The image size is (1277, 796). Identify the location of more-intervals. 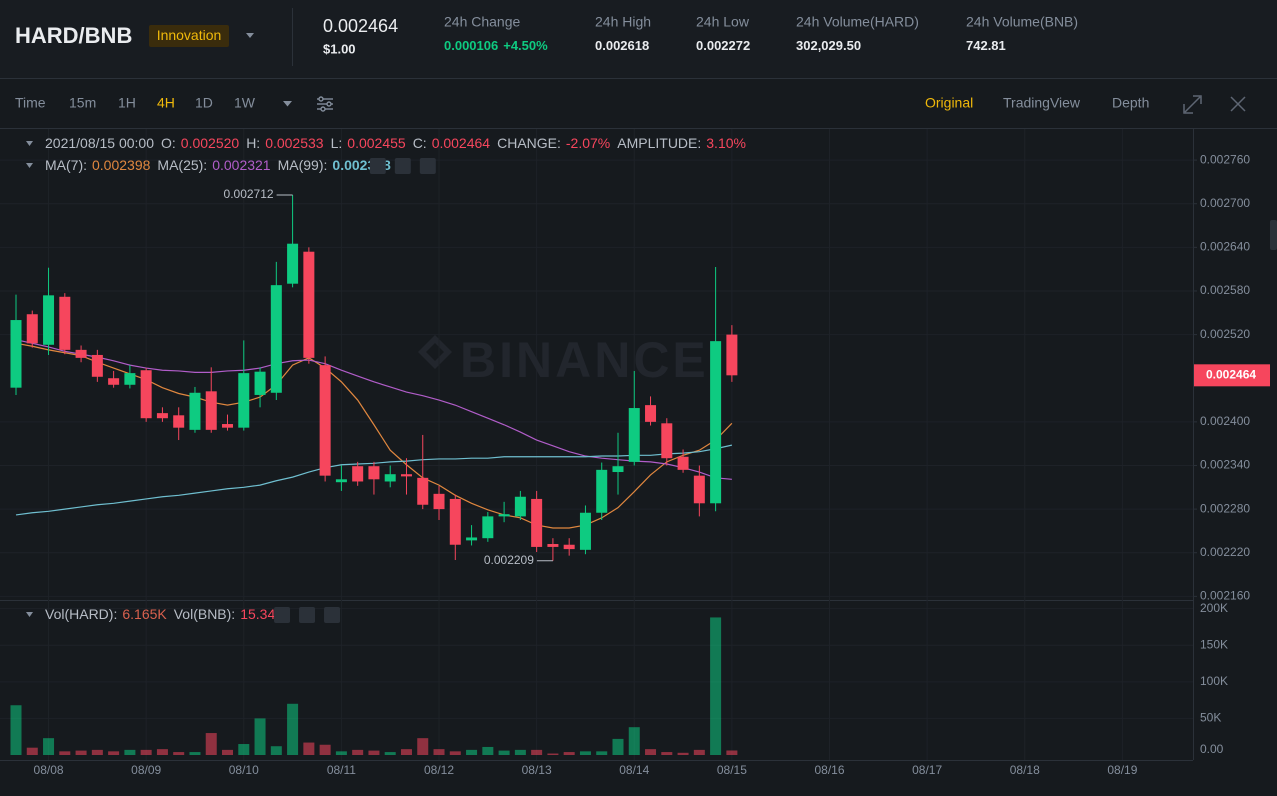
(287, 104).